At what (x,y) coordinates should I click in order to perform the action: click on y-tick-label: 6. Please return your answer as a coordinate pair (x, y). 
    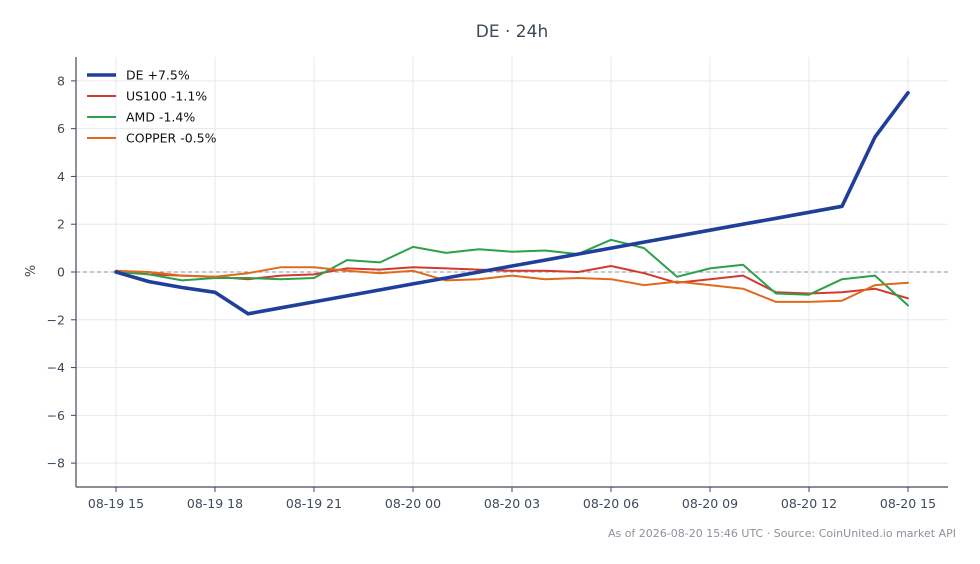
    Looking at the image, I should click on (61, 128).